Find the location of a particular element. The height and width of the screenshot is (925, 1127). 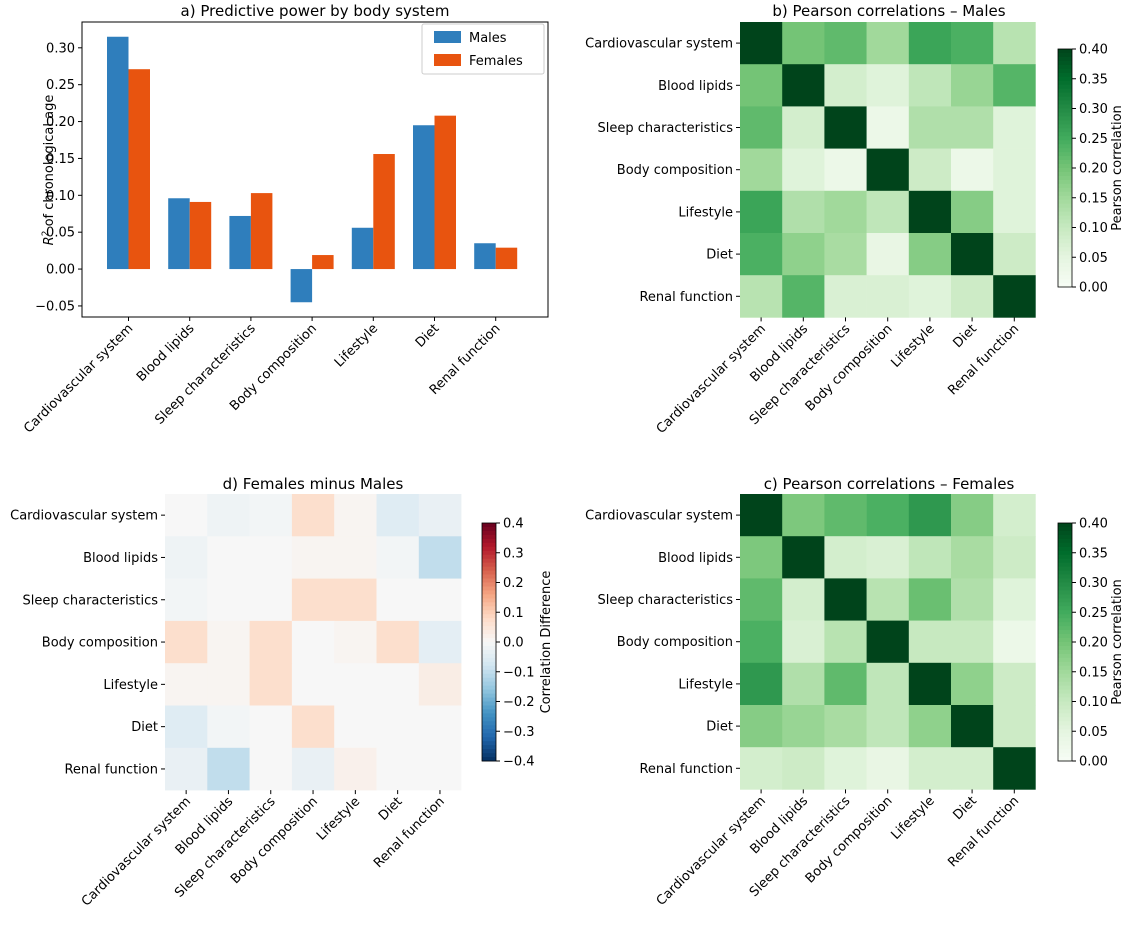

heatmap-cell-diet-x-renal-function is located at coordinates (1014, 254).